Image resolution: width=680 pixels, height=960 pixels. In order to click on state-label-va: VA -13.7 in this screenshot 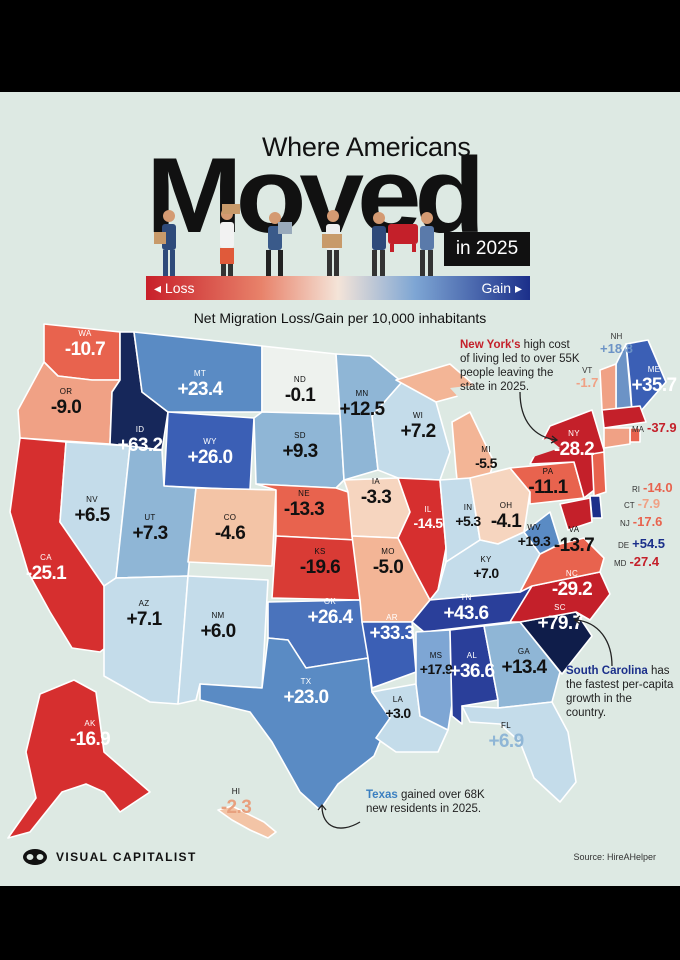, I will do `click(574, 540)`.